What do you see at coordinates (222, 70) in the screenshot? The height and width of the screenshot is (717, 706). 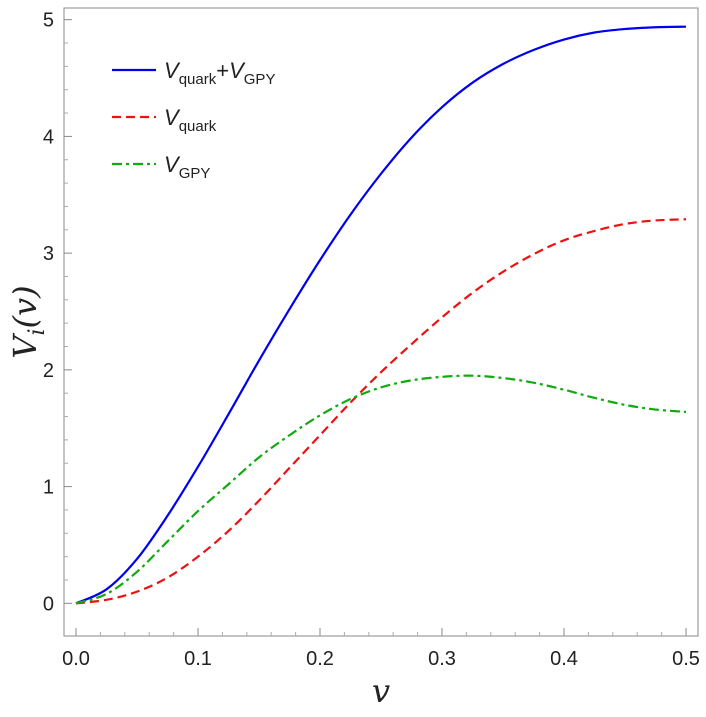 I see `legend-text-part: +` at bounding box center [222, 70].